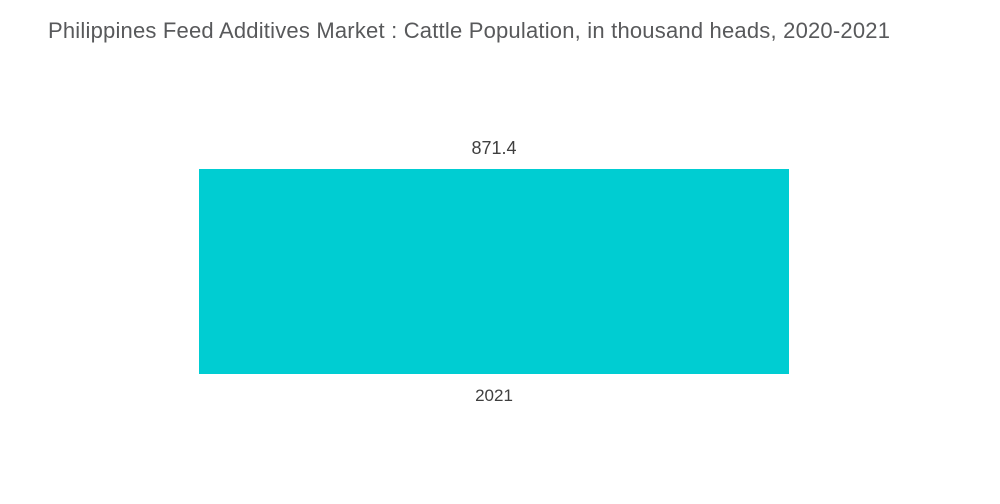 Image resolution: width=1000 pixels, height=504 pixels. Describe the element at coordinates (494, 148) in the screenshot. I see `bar-value-label: 871.4` at that location.